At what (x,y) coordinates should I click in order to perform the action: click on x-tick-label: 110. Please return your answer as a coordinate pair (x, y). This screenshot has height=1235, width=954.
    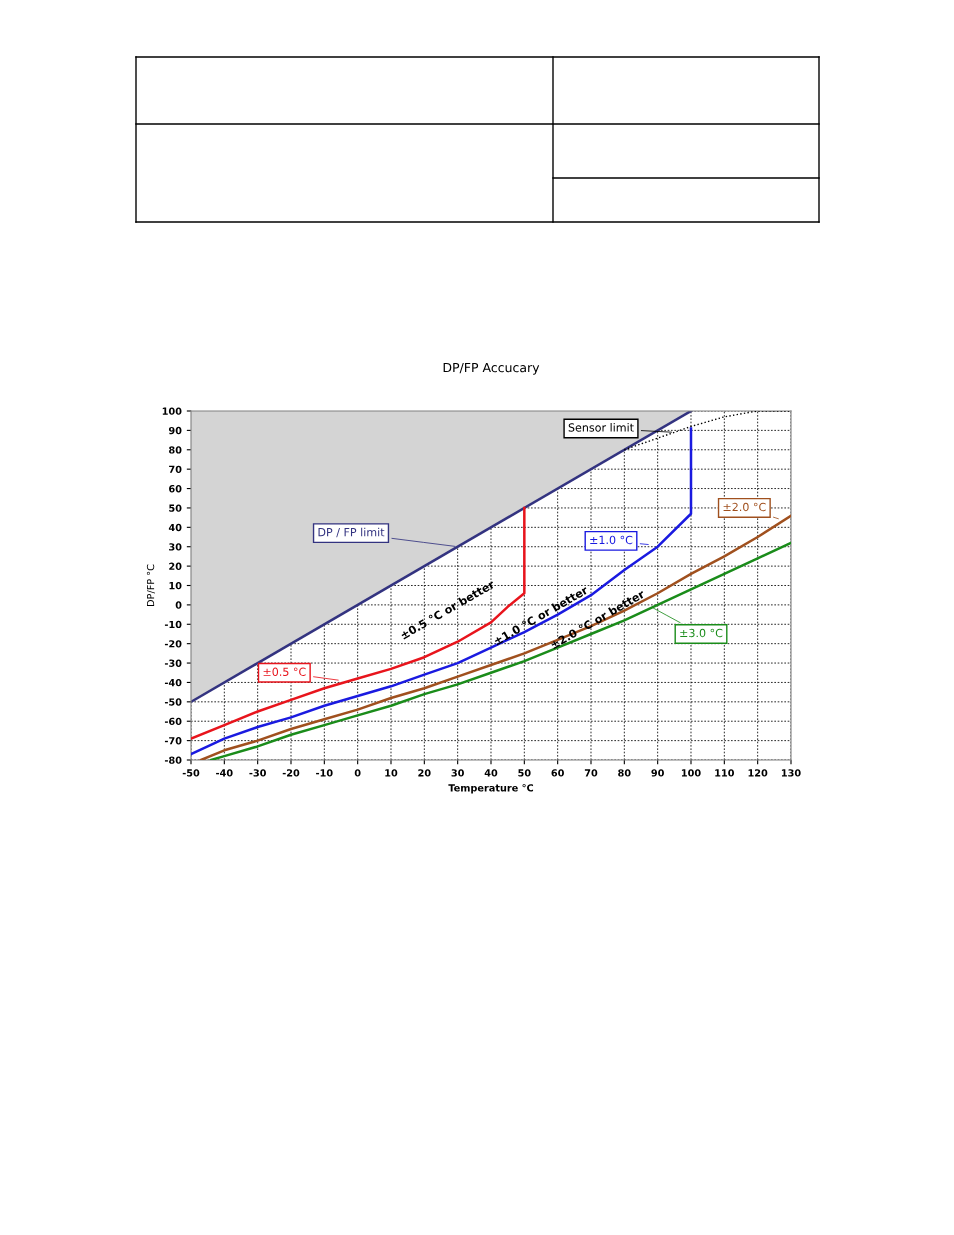
    Looking at the image, I should click on (725, 773).